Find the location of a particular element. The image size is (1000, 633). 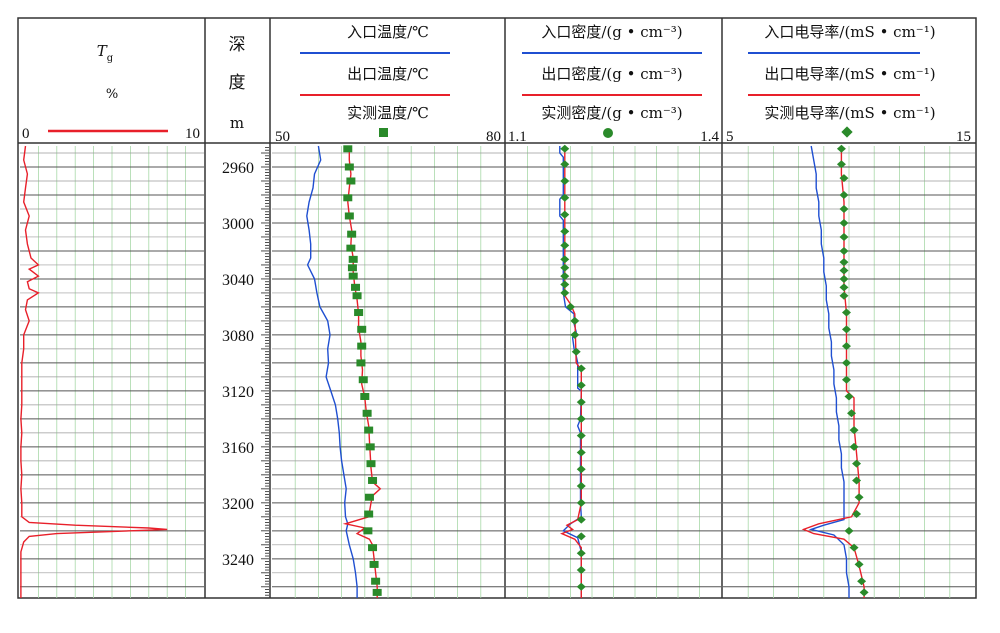

temperature-track-header: 入口温度/℃ 出口温度/℃ 实测温度/℃ 50 80 is located at coordinates (388, 84).